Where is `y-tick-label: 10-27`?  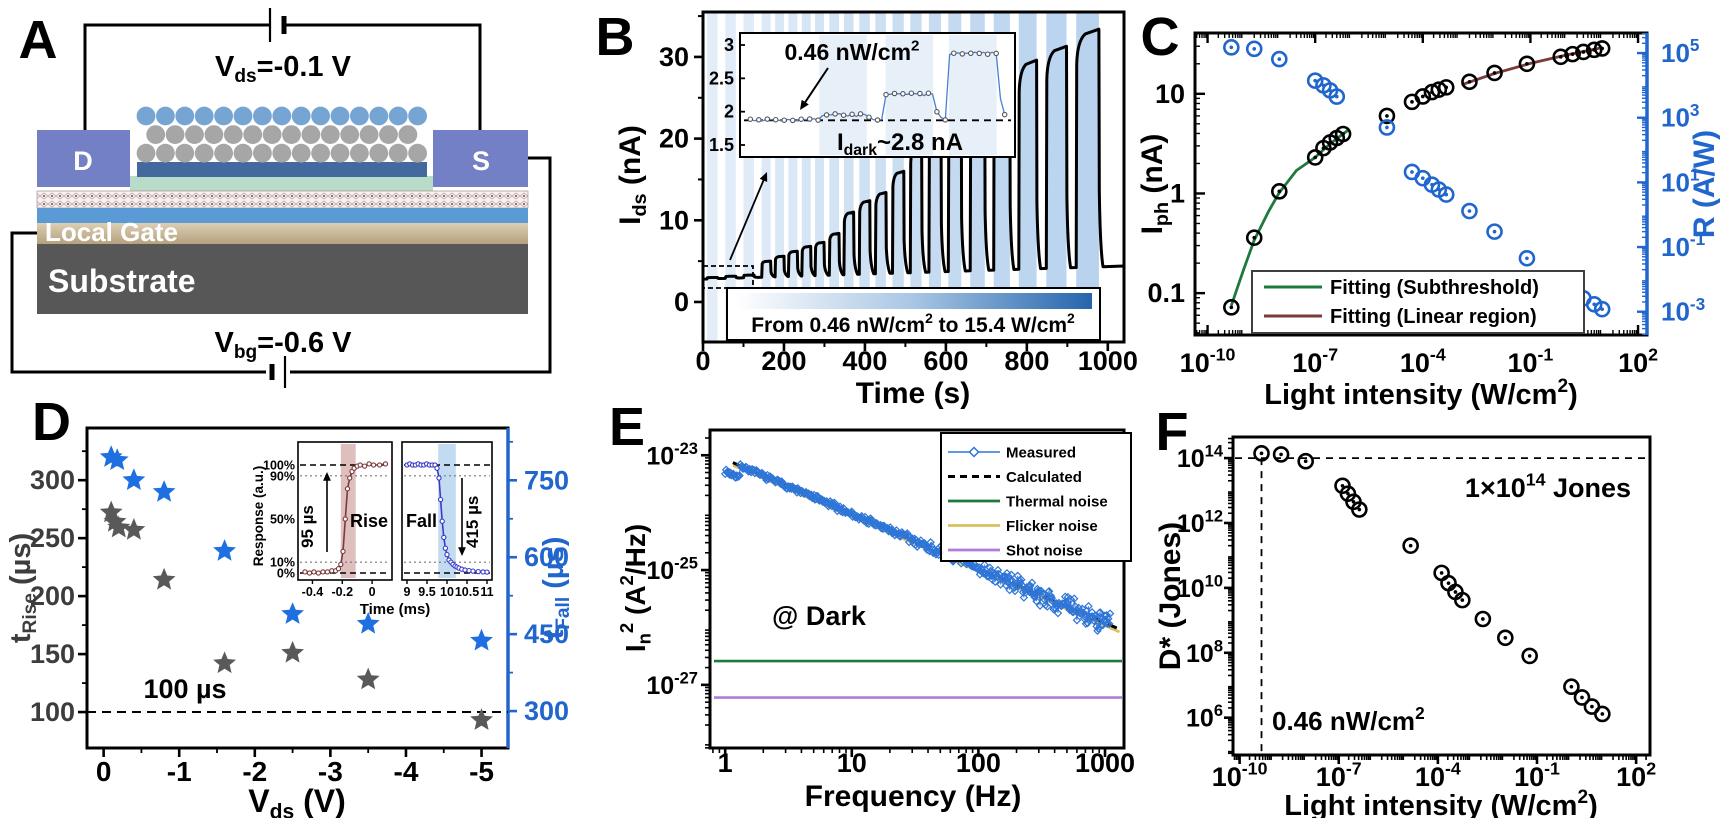 y-tick-label: 10-27 is located at coordinates (672, 684).